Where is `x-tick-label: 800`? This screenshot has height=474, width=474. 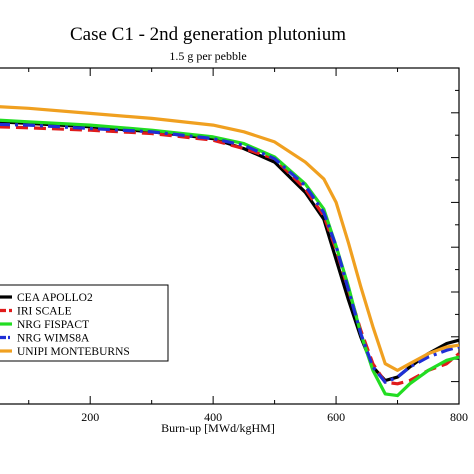 x-tick-label: 800 is located at coordinates (459, 417).